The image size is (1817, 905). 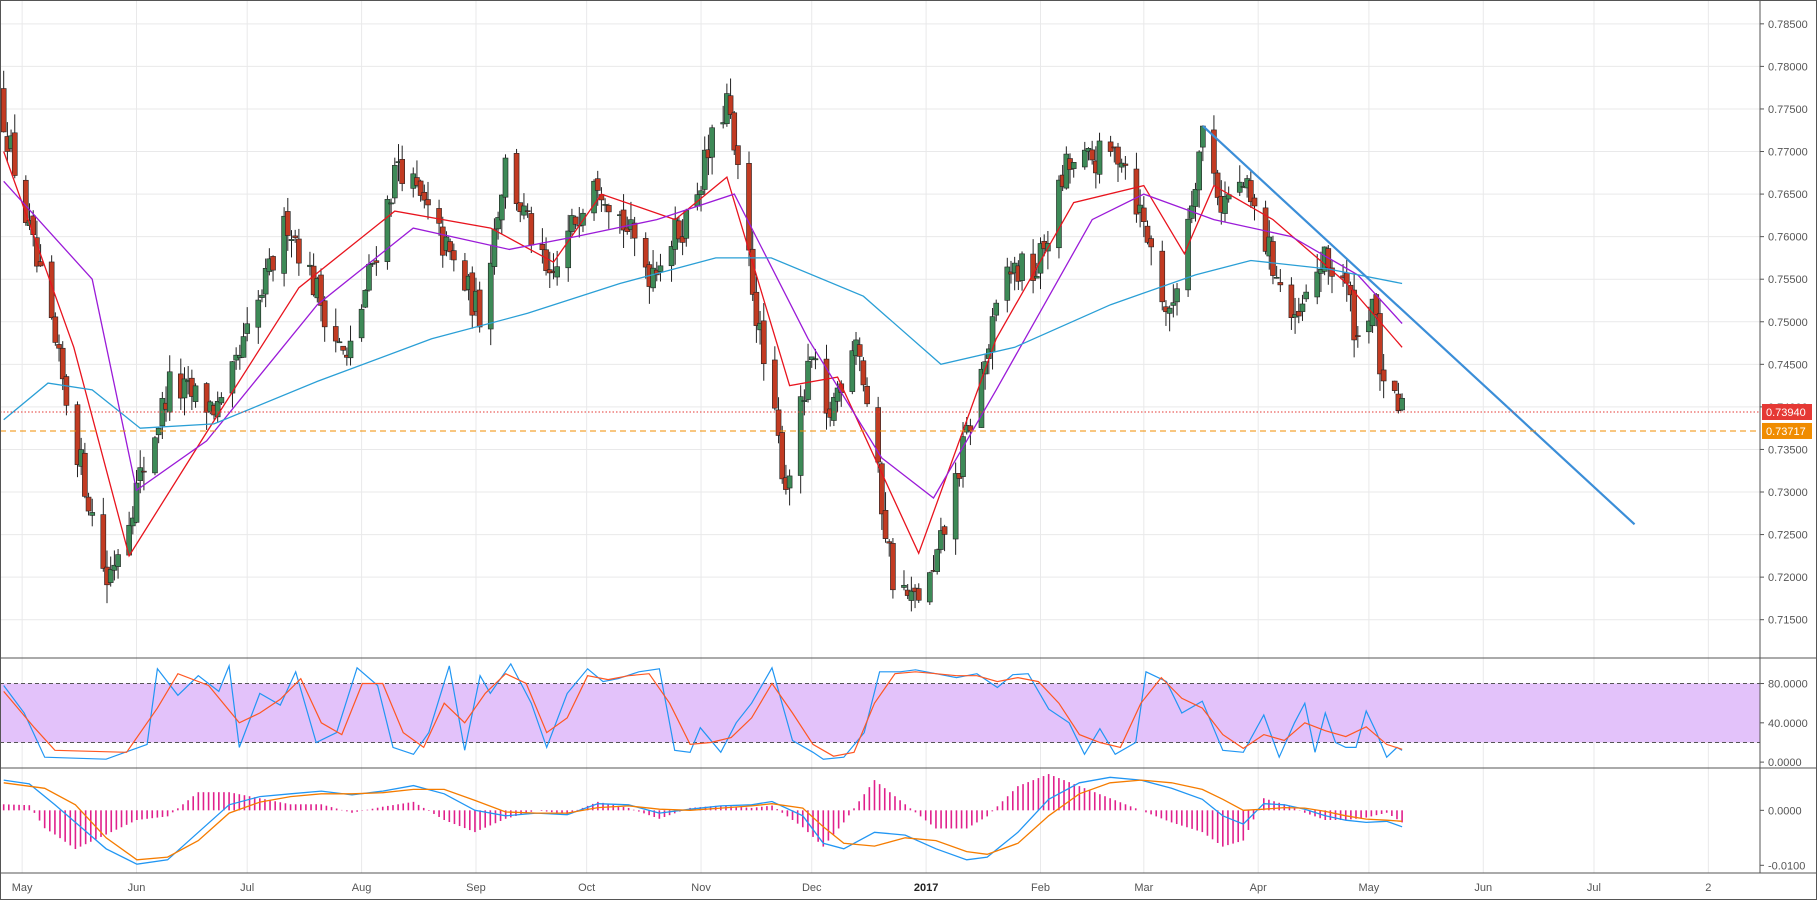 What do you see at coordinates (1788, 621) in the screenshot?
I see `y-tick-label-14: 0.71500` at bounding box center [1788, 621].